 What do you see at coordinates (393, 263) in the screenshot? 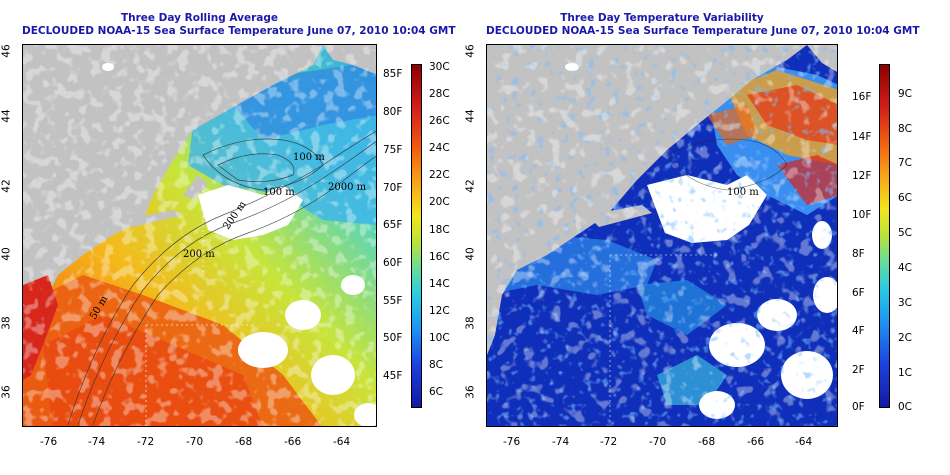
I see `cb-f-label: 60F` at bounding box center [393, 263].